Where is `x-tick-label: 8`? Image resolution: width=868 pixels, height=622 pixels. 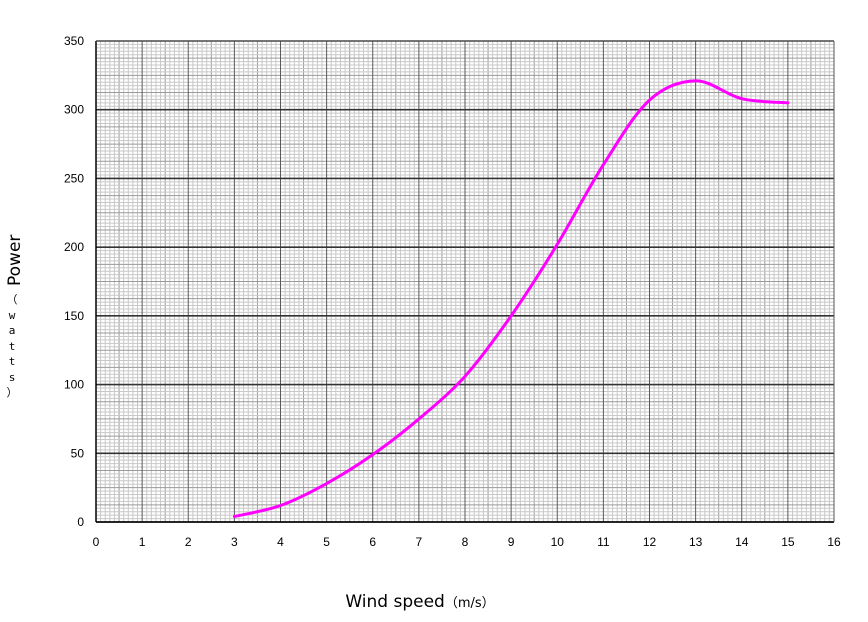
x-tick-label: 8 is located at coordinates (465, 542).